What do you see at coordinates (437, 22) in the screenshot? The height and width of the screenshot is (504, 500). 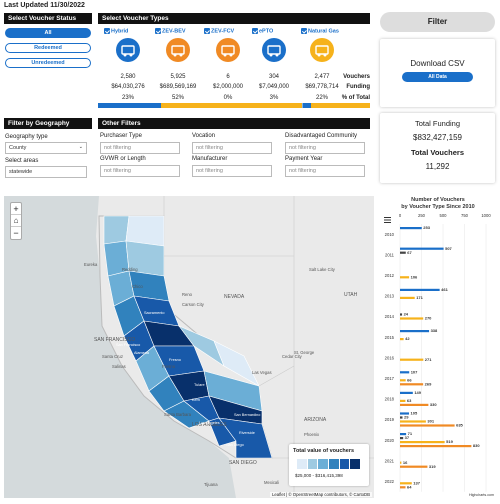 I see `filter-button: Filter` at bounding box center [437, 22].